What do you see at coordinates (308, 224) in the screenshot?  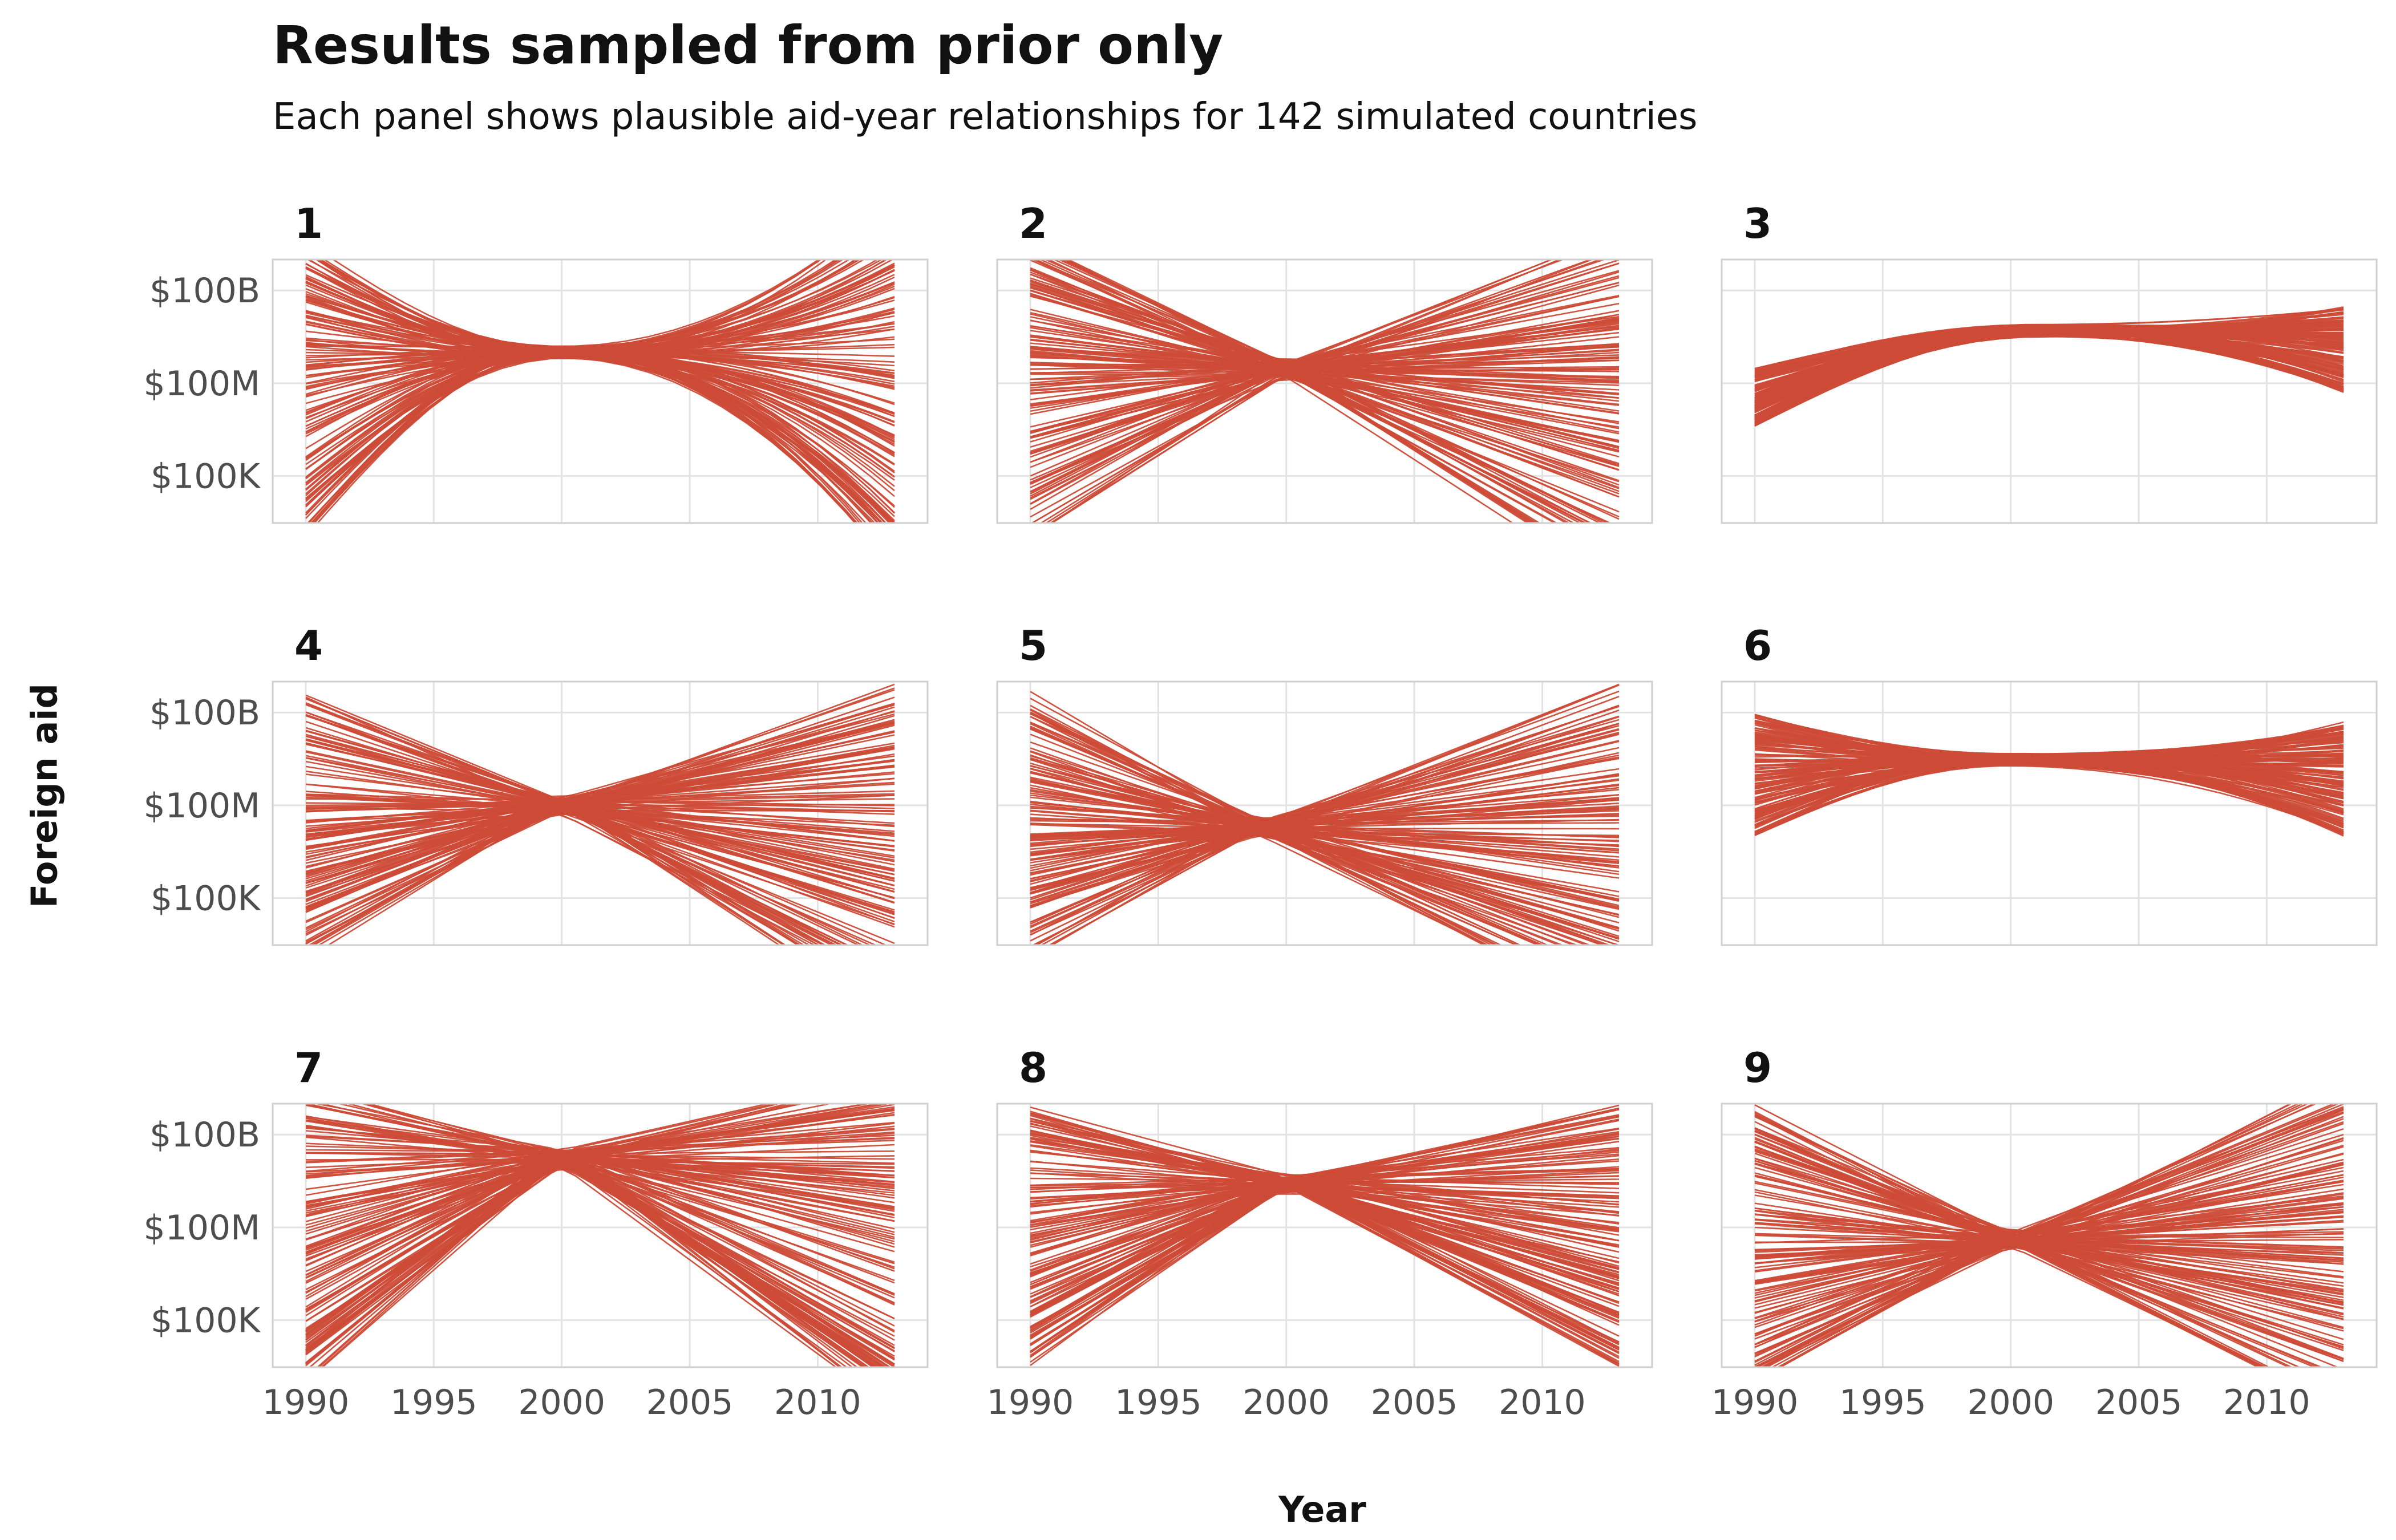 I see `facet-label: 1` at bounding box center [308, 224].